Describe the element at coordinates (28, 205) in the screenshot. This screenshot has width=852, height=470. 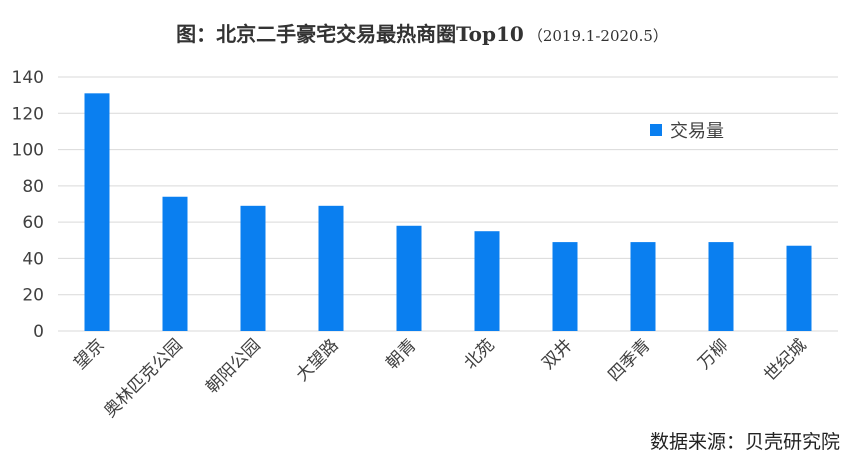
I see `y-axis: 0 20 40 60 80 100 120 140` at that location.